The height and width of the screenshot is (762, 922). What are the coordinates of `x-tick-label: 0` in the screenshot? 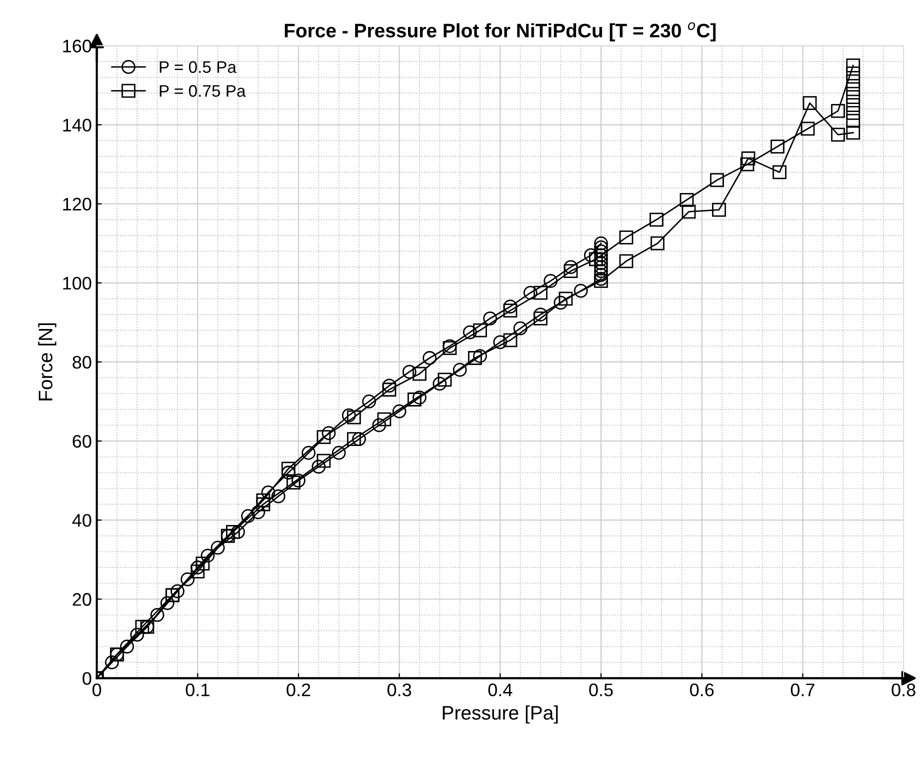 It's located at (97, 690).